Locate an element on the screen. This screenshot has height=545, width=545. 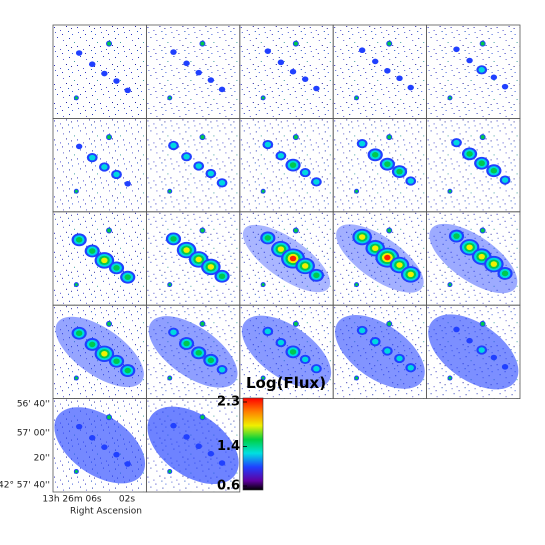
y-tick-label: -42° 57' 40'' is located at coordinates (25, 486).